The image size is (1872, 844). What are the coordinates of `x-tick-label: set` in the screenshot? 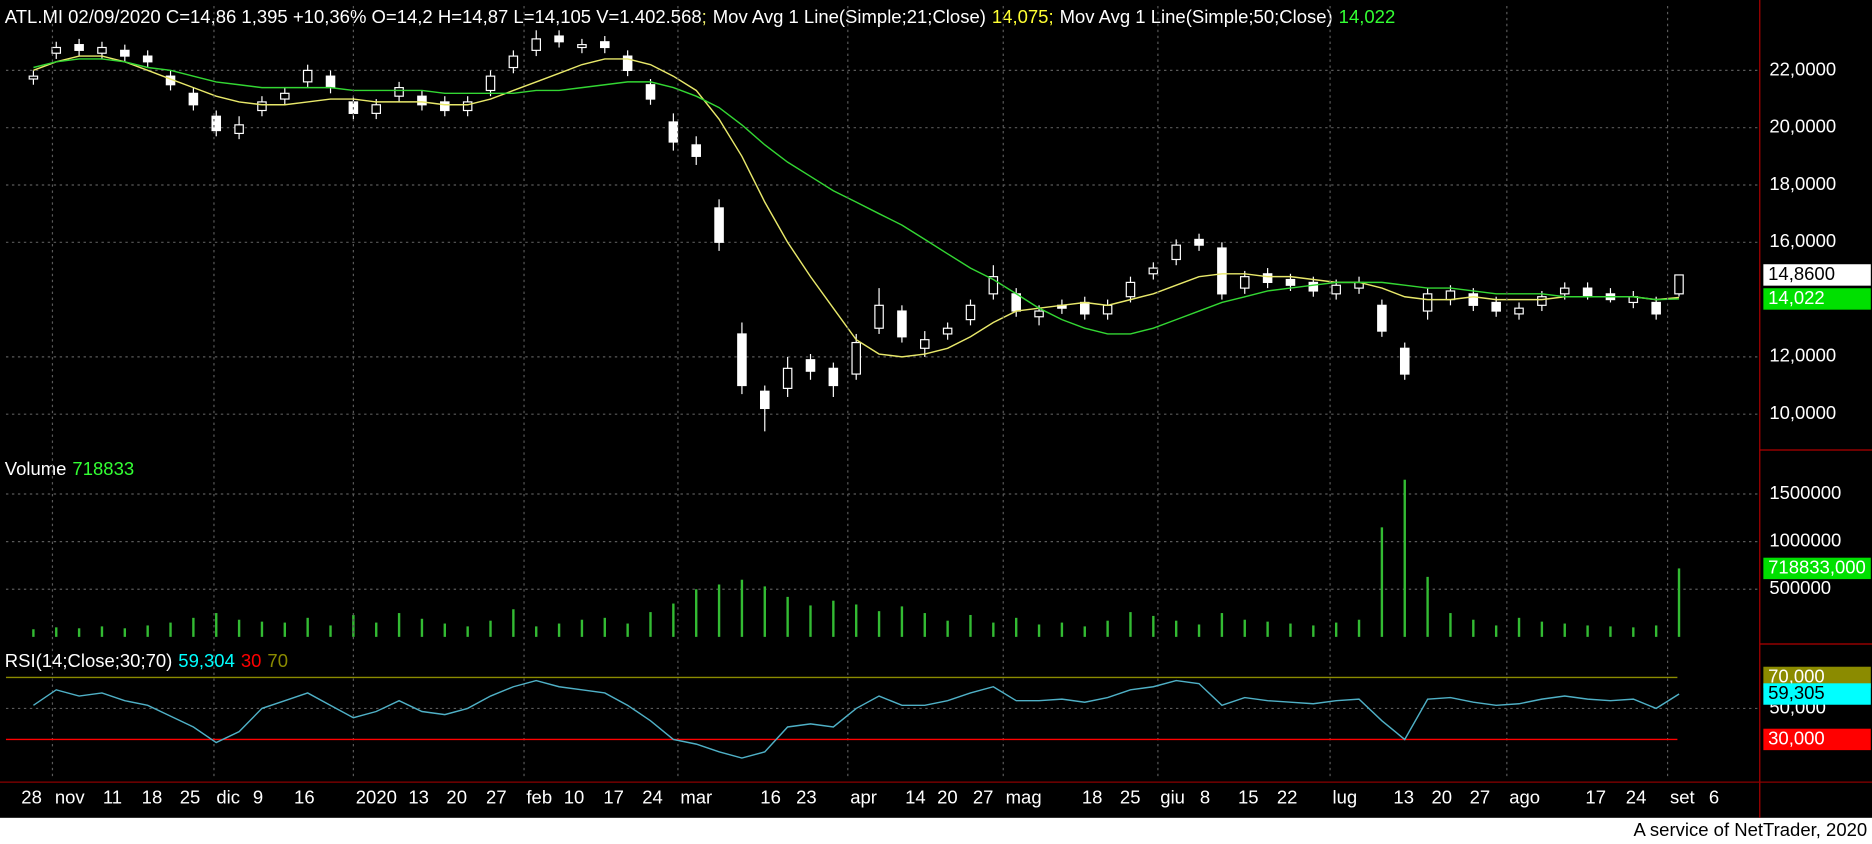 It's located at (1682, 797).